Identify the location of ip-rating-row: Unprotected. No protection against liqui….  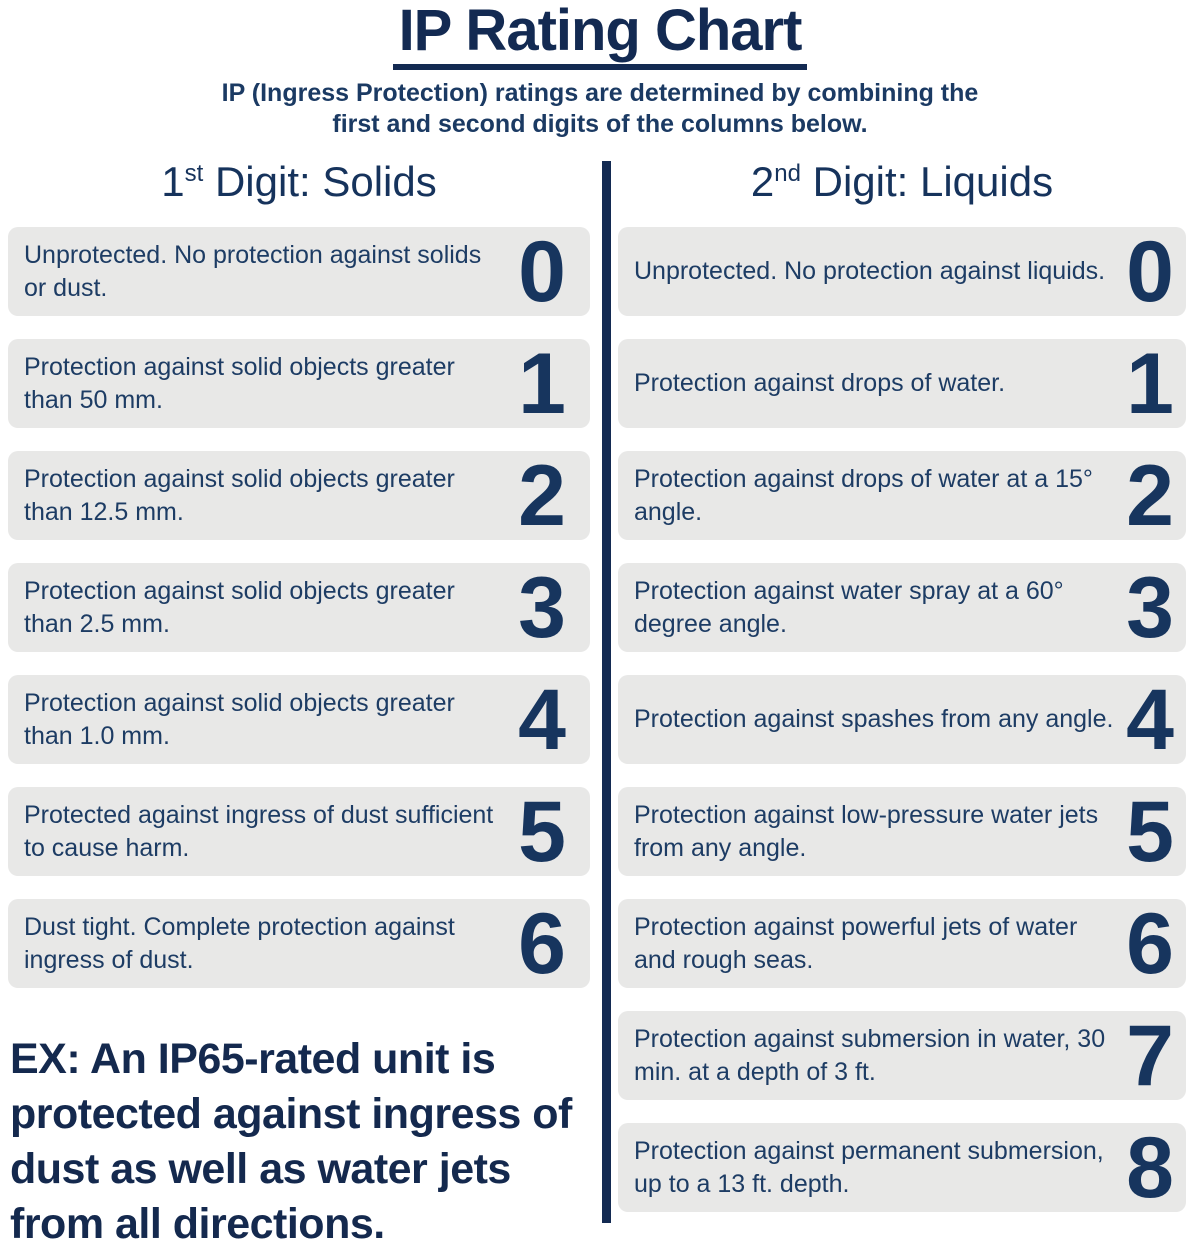
(902, 271).